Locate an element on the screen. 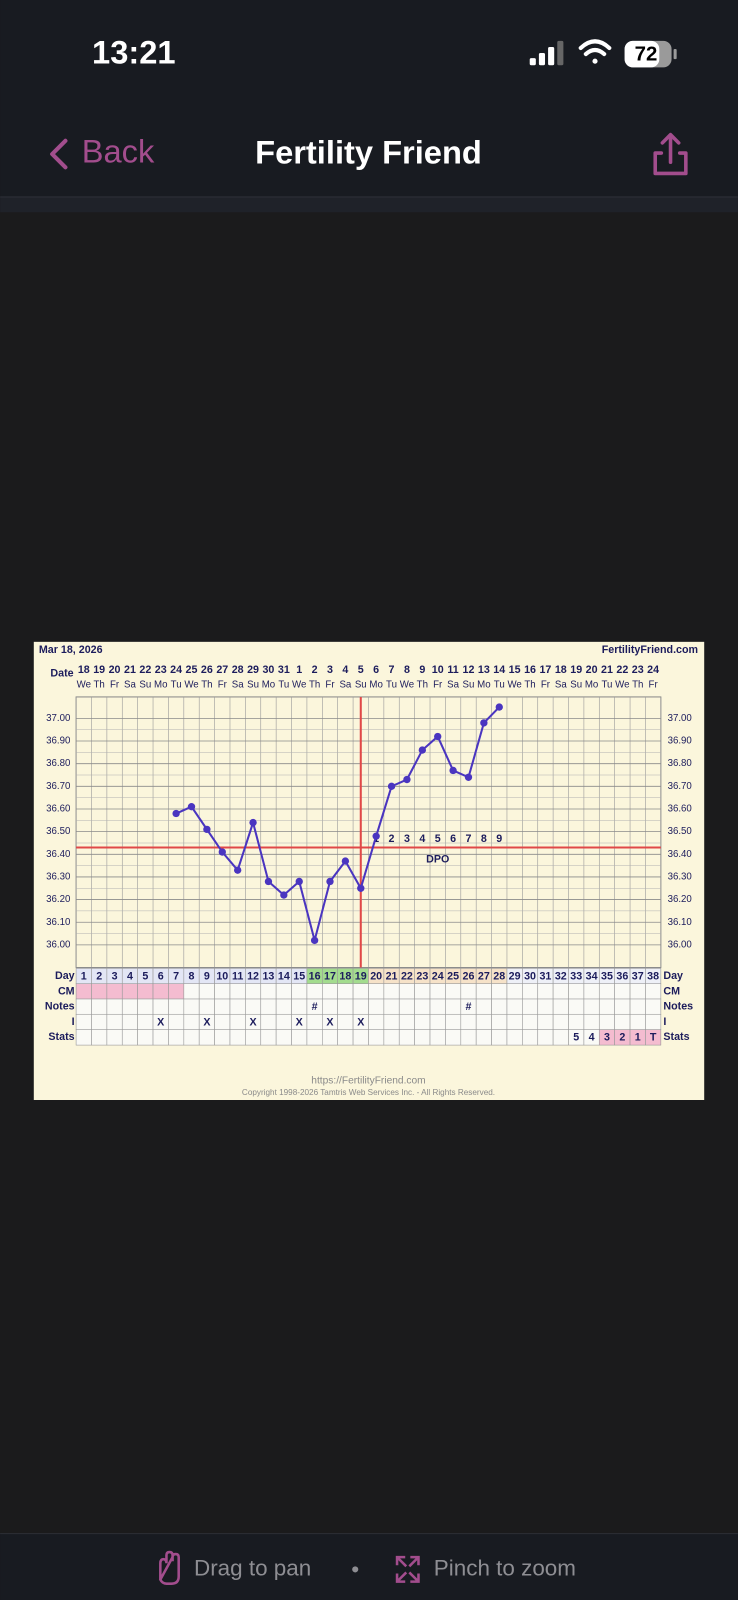 The width and height of the screenshot is (738, 1600). back-button: Back is located at coordinates (118, 151).